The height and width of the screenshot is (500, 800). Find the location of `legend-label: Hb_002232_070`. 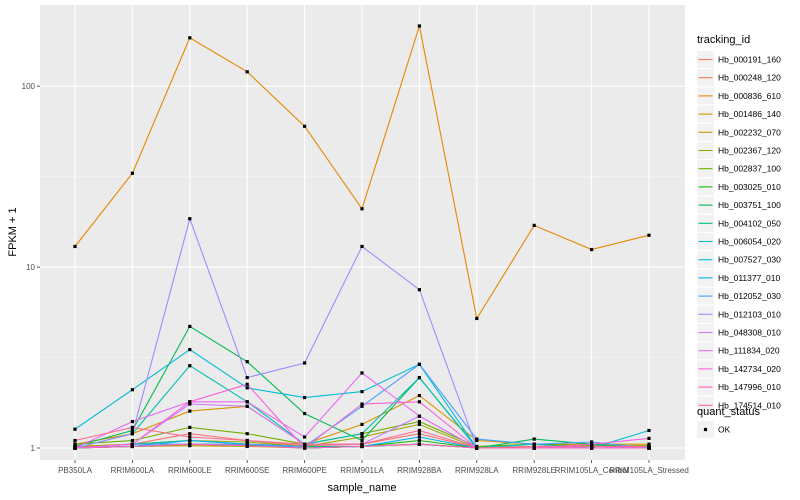

legend-label: Hb_002232_070 is located at coordinates (749, 132).